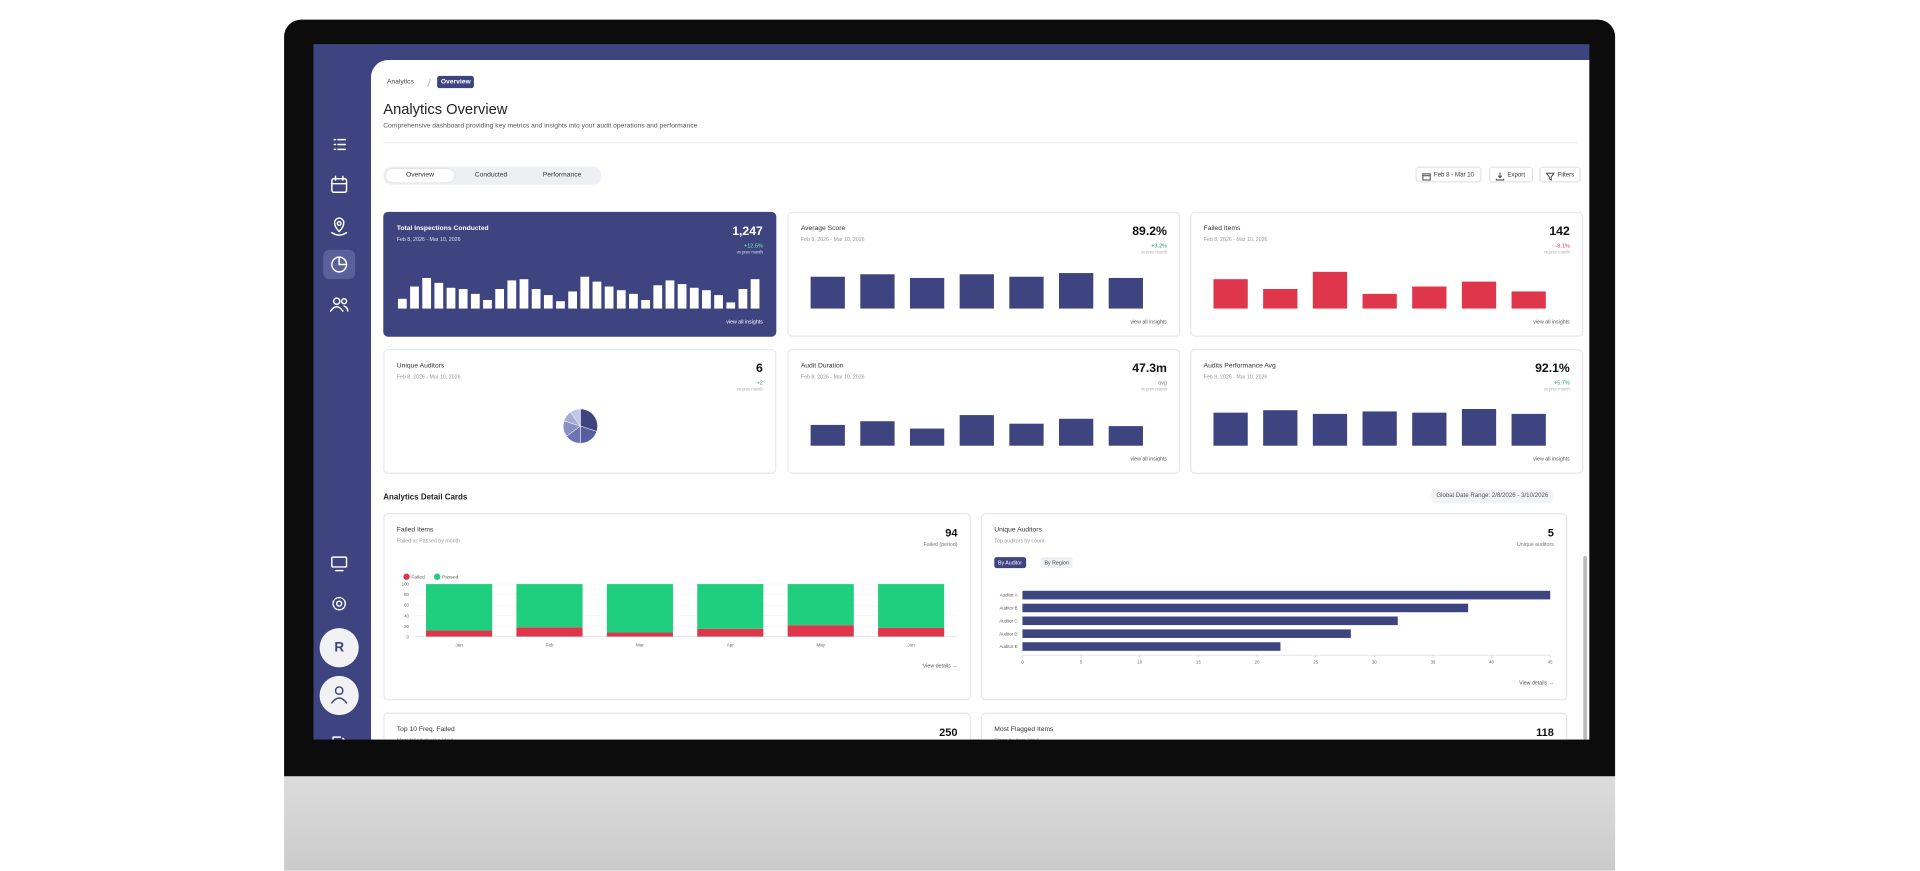 The width and height of the screenshot is (1920, 871). What do you see at coordinates (425, 730) in the screenshot?
I see `card-title: Top 10 Freq. Failed` at bounding box center [425, 730].